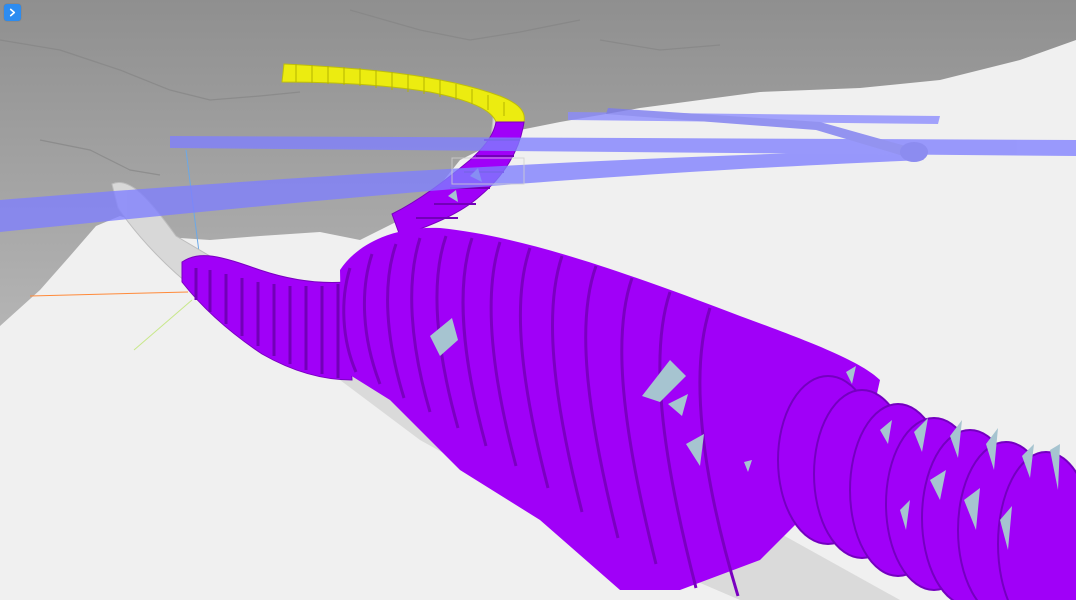 The height and width of the screenshot is (600, 1076). I want to click on y-axis-line, so click(163, 325).